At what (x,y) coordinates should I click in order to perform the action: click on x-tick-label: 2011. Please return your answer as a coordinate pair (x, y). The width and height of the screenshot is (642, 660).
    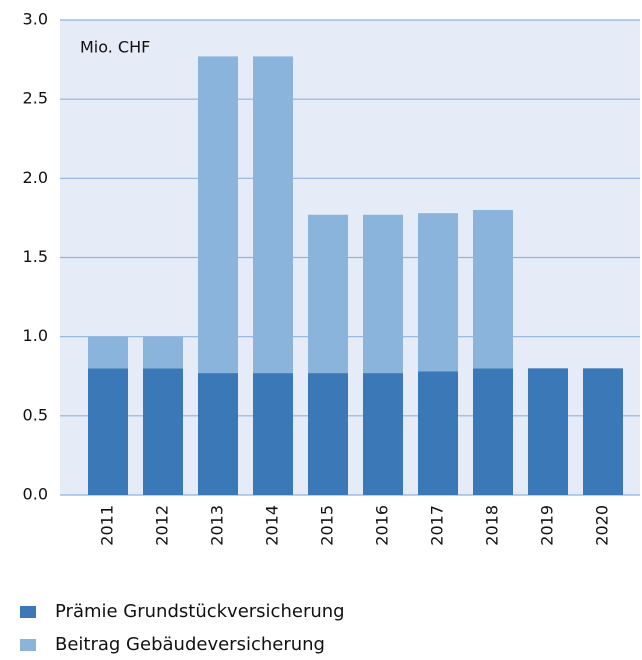
    Looking at the image, I should click on (107, 525).